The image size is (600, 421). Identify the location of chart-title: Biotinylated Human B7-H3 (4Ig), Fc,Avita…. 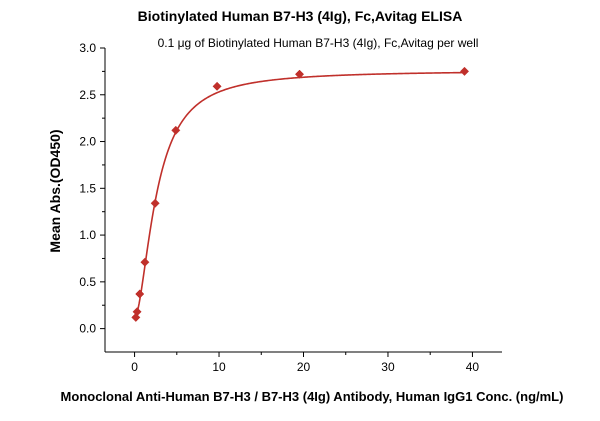
(300, 16).